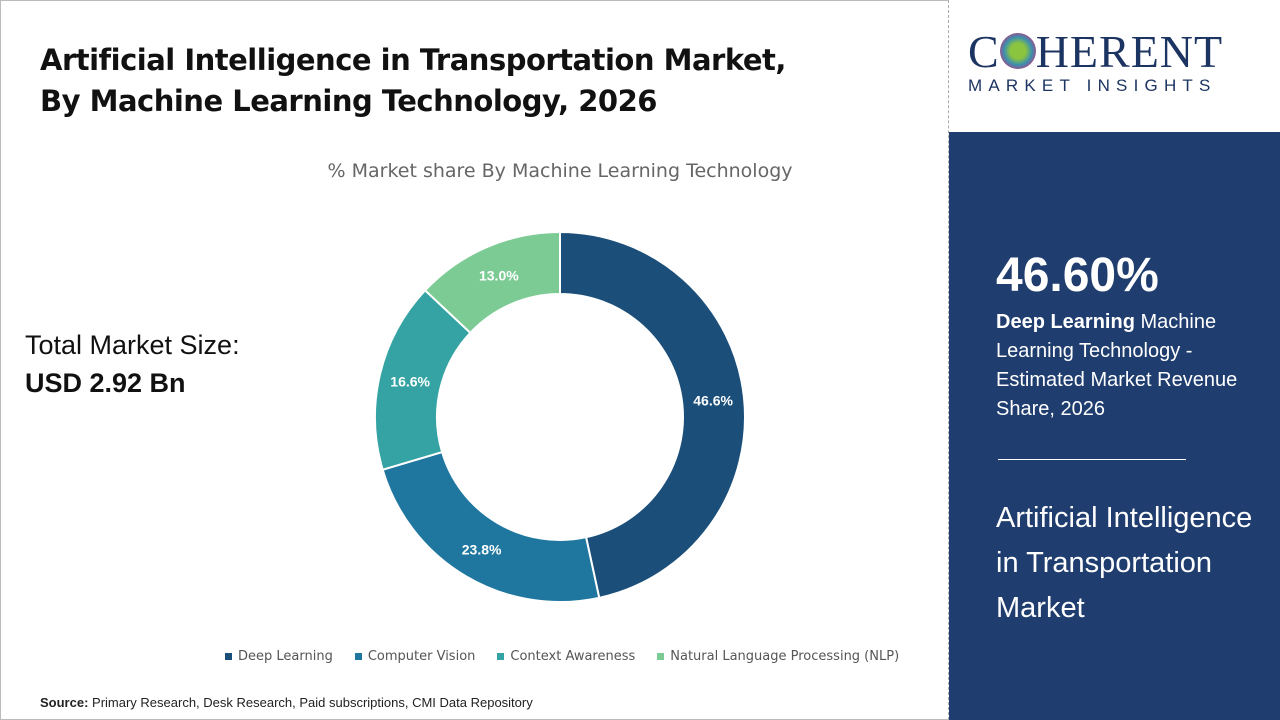  What do you see at coordinates (984, 51) in the screenshot?
I see `logo-c: C` at bounding box center [984, 51].